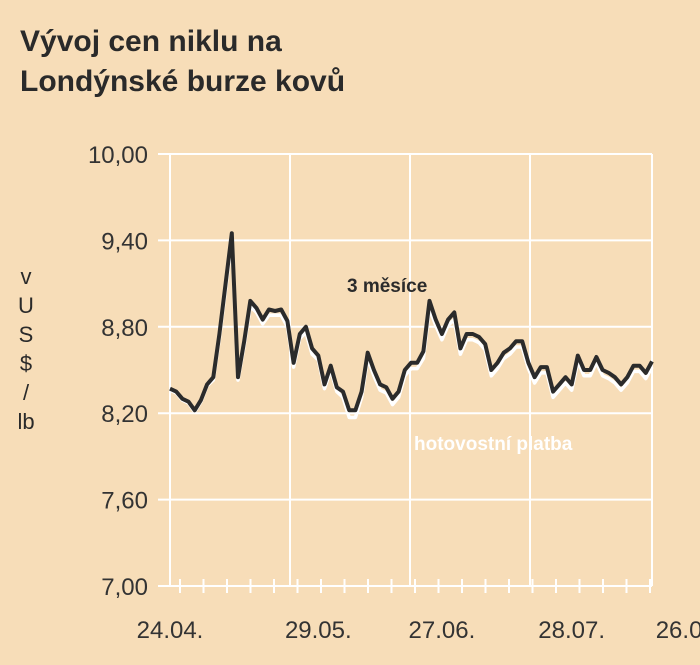 The height and width of the screenshot is (665, 700). Describe the element at coordinates (26, 392) in the screenshot. I see `y-axis-label-part: /` at that location.